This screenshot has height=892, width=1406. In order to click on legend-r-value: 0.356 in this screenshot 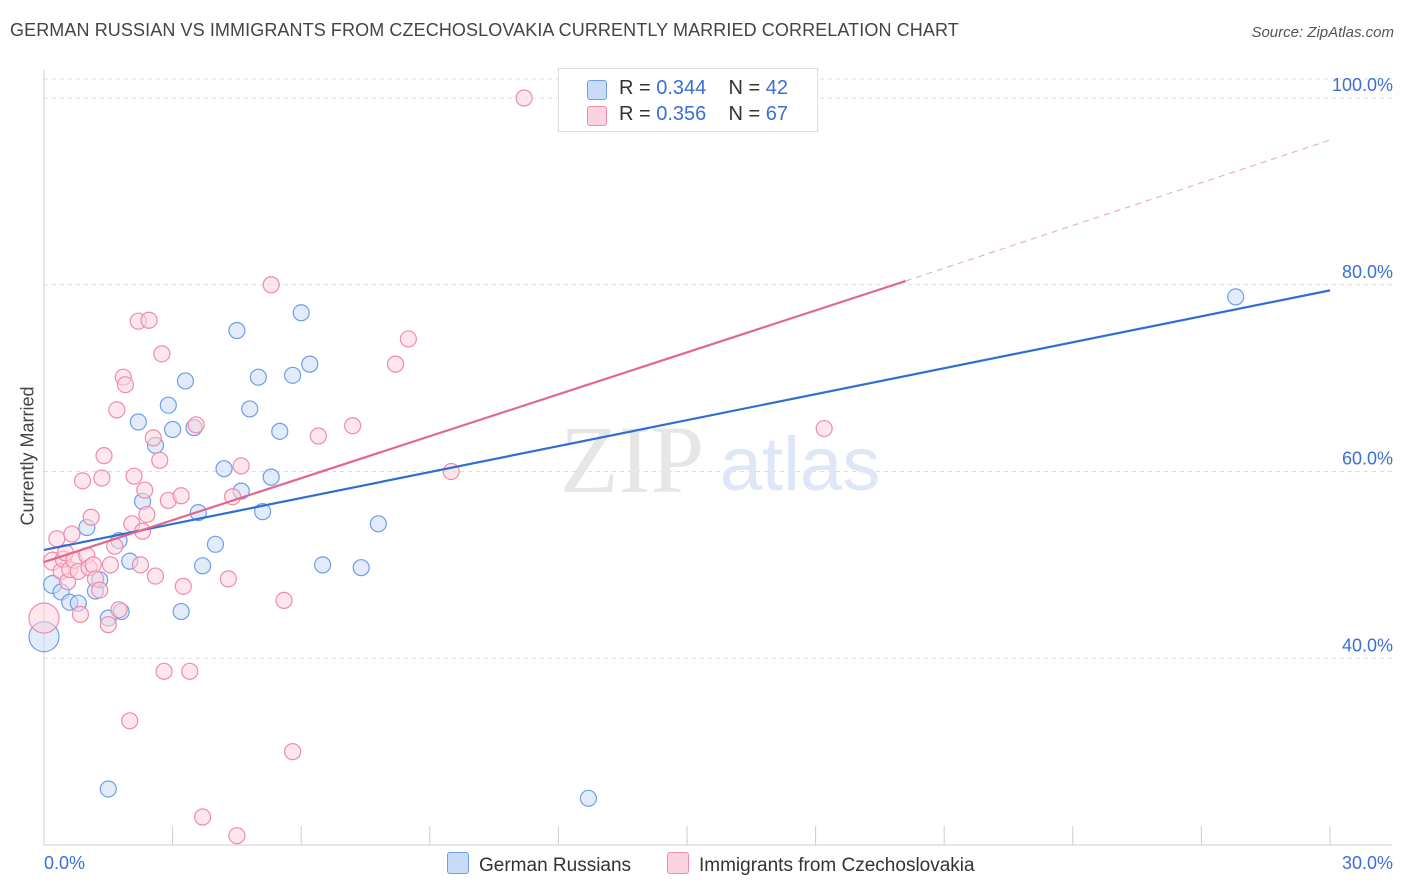, I will do `click(681, 114)`.